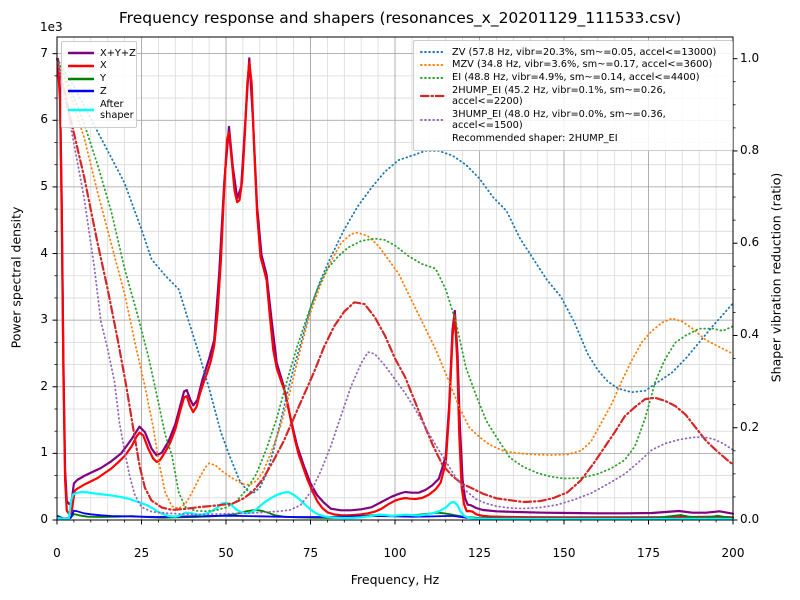 Image resolution: width=800 pixels, height=600 pixels. What do you see at coordinates (750, 149) in the screenshot?
I see `y-right-tick-label: 0.8` at bounding box center [750, 149].